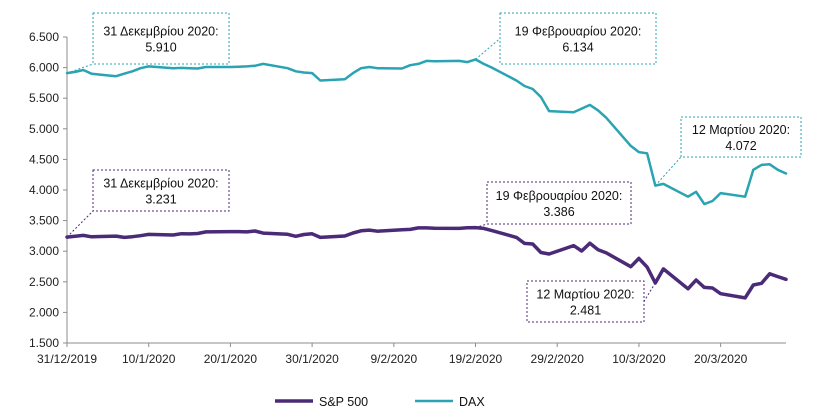  Describe the element at coordinates (44, 312) in the screenshot. I see `y-tick-label: 2.000` at that location.